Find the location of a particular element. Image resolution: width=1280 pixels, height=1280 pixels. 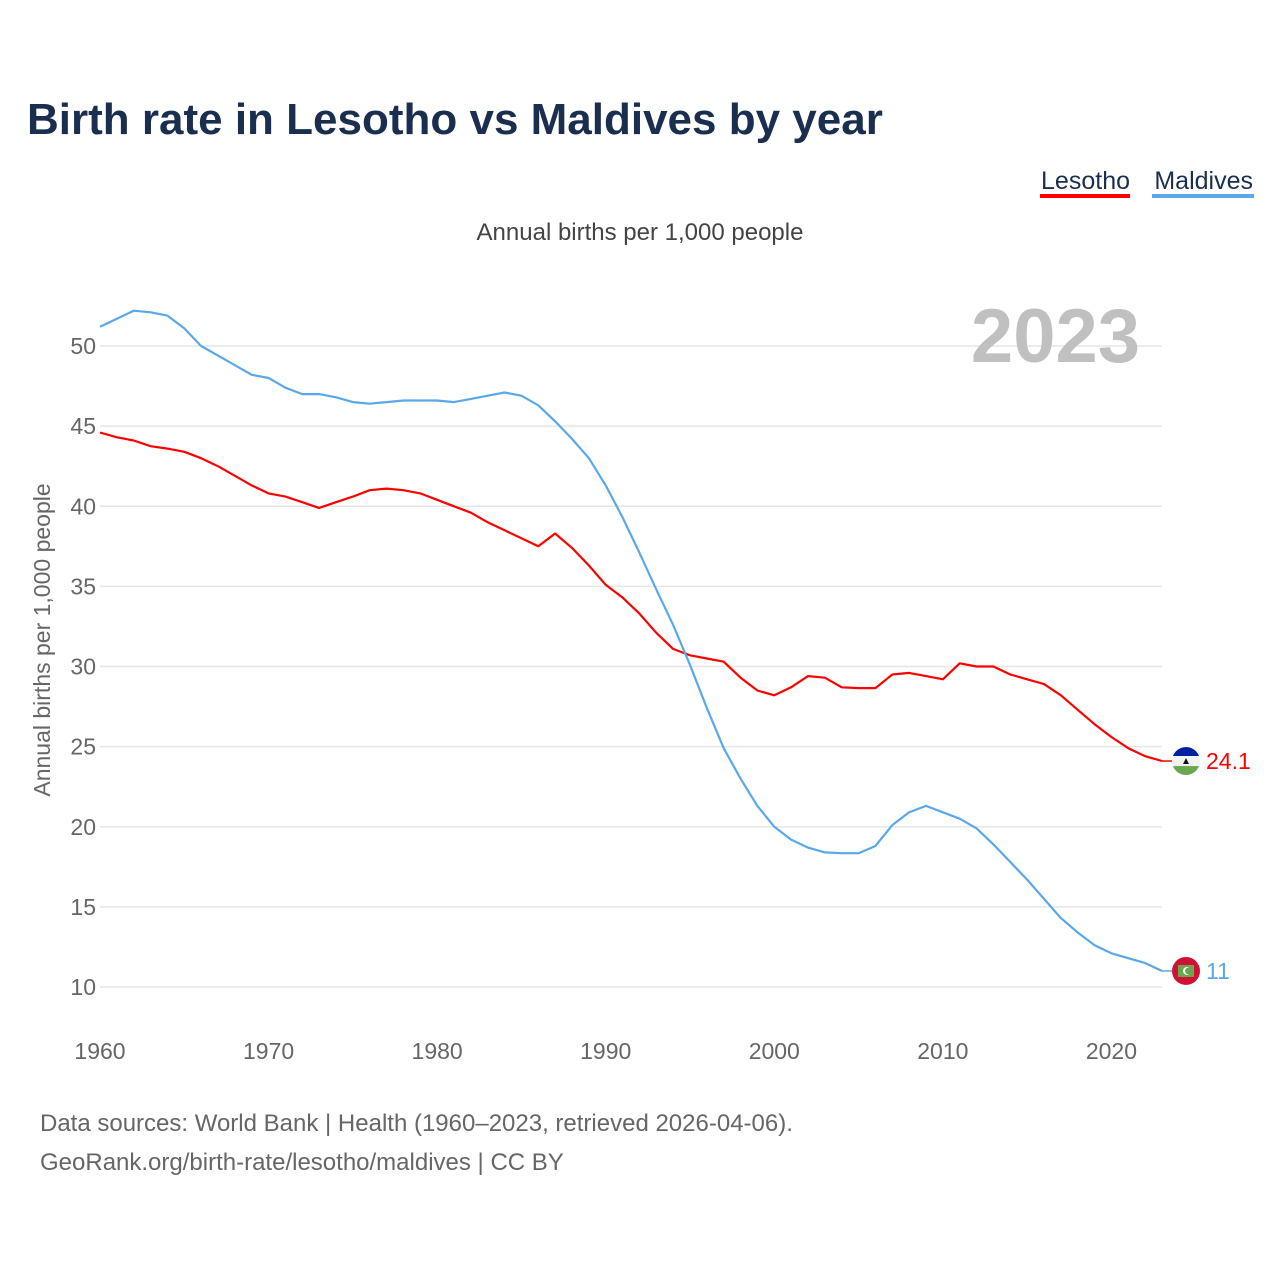

legend-label-lesotho: Lesotho is located at coordinates (1085, 181).